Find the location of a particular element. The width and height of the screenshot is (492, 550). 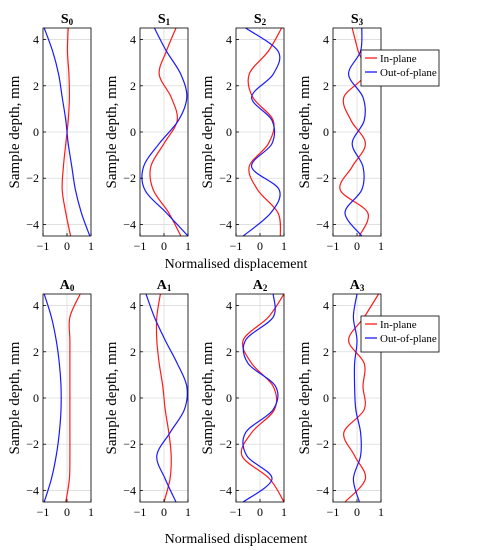

panel-title-s3: S3 is located at coordinates (357, 19).